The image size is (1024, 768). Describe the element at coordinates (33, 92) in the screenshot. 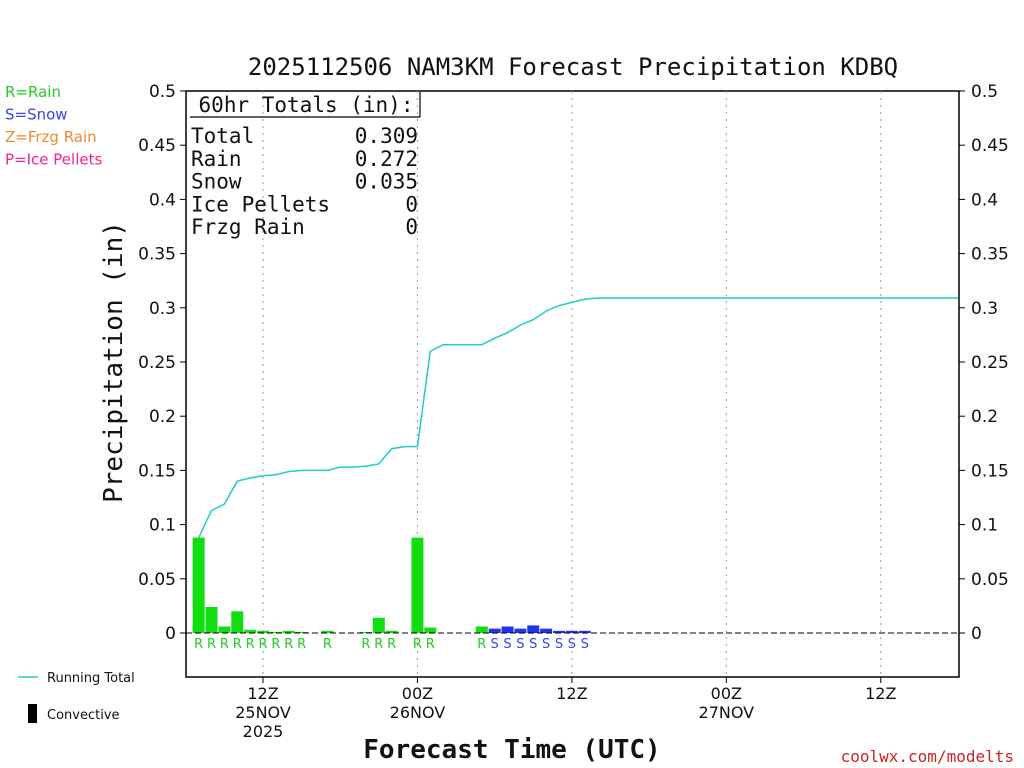

I see `type-legend-item: R=Rain` at that location.